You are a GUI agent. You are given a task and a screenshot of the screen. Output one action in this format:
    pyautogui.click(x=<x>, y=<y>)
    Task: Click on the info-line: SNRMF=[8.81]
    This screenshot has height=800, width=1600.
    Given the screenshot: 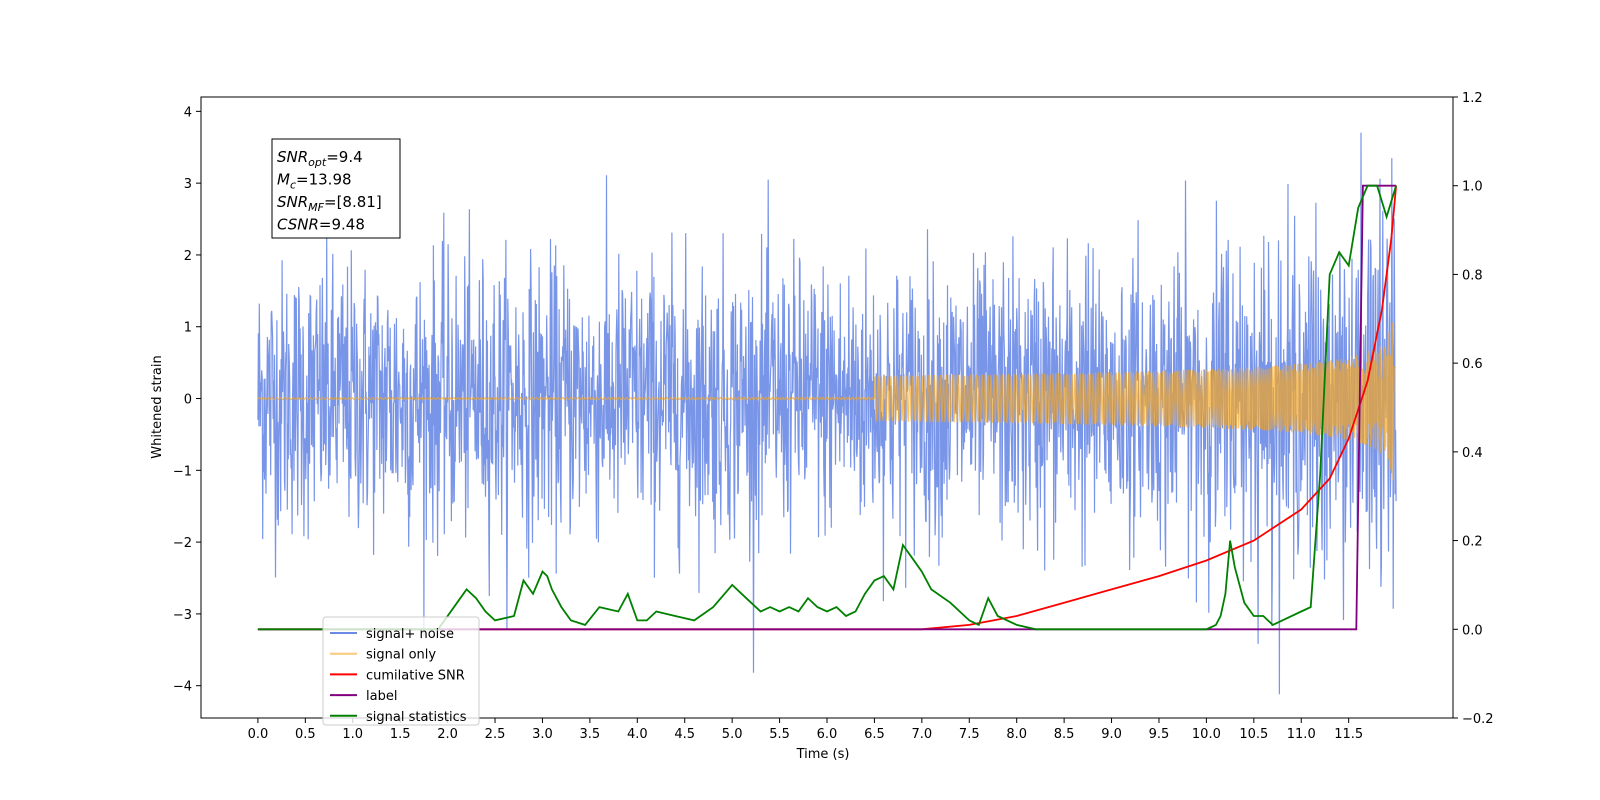 What is the action you would take?
    pyautogui.click(x=329, y=203)
    